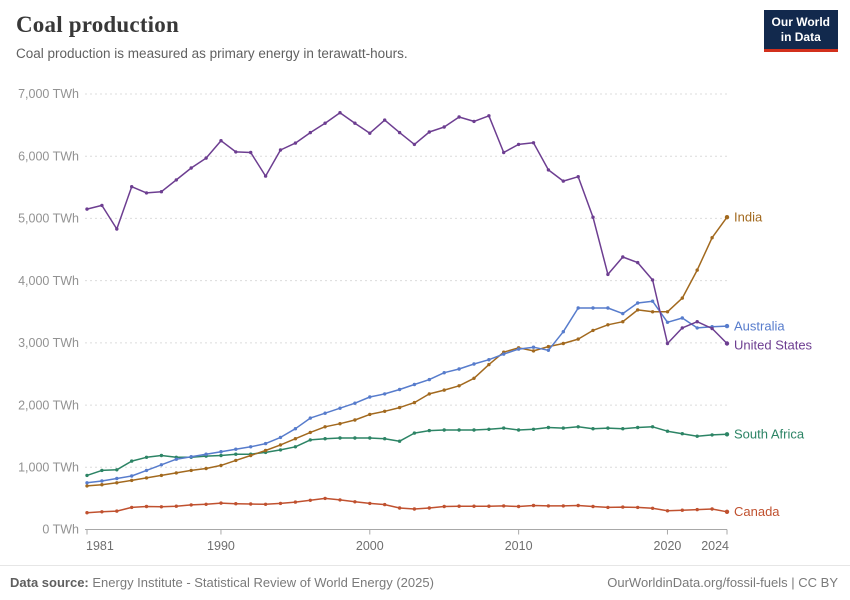 The width and height of the screenshot is (850, 600). I want to click on y-axis-label-5000: 5,000 TWh, so click(48, 219).